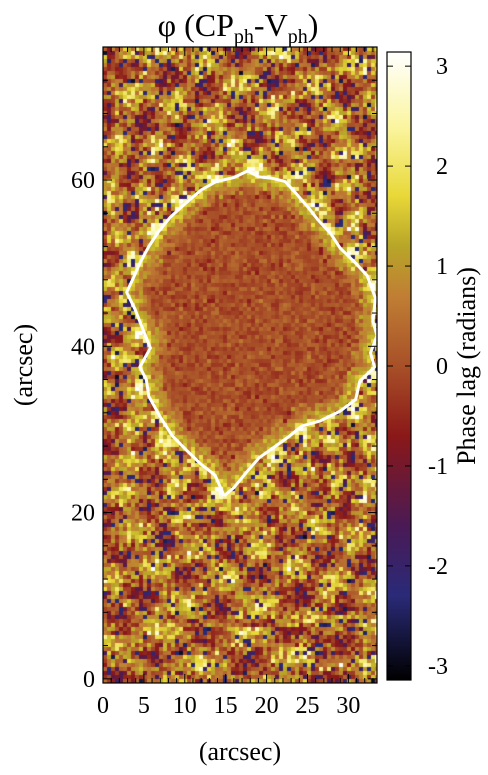 This screenshot has height=775, width=488. I want to click on title-symbol: φ, so click(167, 25).